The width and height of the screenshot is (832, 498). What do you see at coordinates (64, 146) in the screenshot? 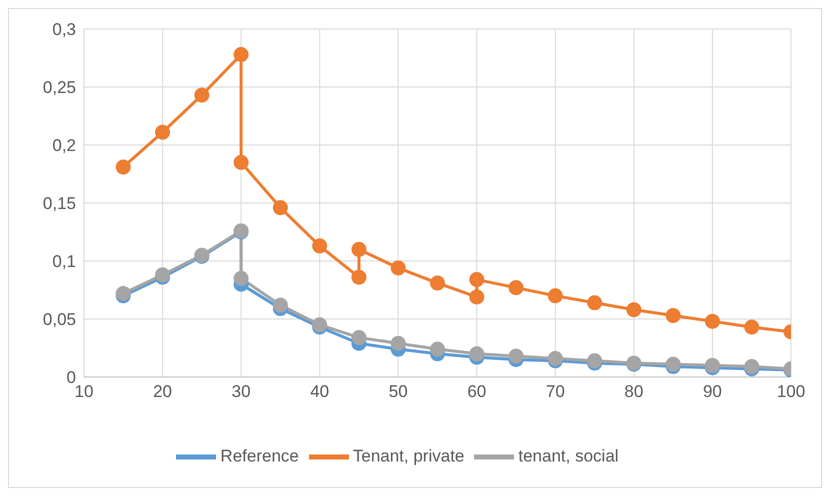
I see `y-tick-label: 0,2` at bounding box center [64, 146].